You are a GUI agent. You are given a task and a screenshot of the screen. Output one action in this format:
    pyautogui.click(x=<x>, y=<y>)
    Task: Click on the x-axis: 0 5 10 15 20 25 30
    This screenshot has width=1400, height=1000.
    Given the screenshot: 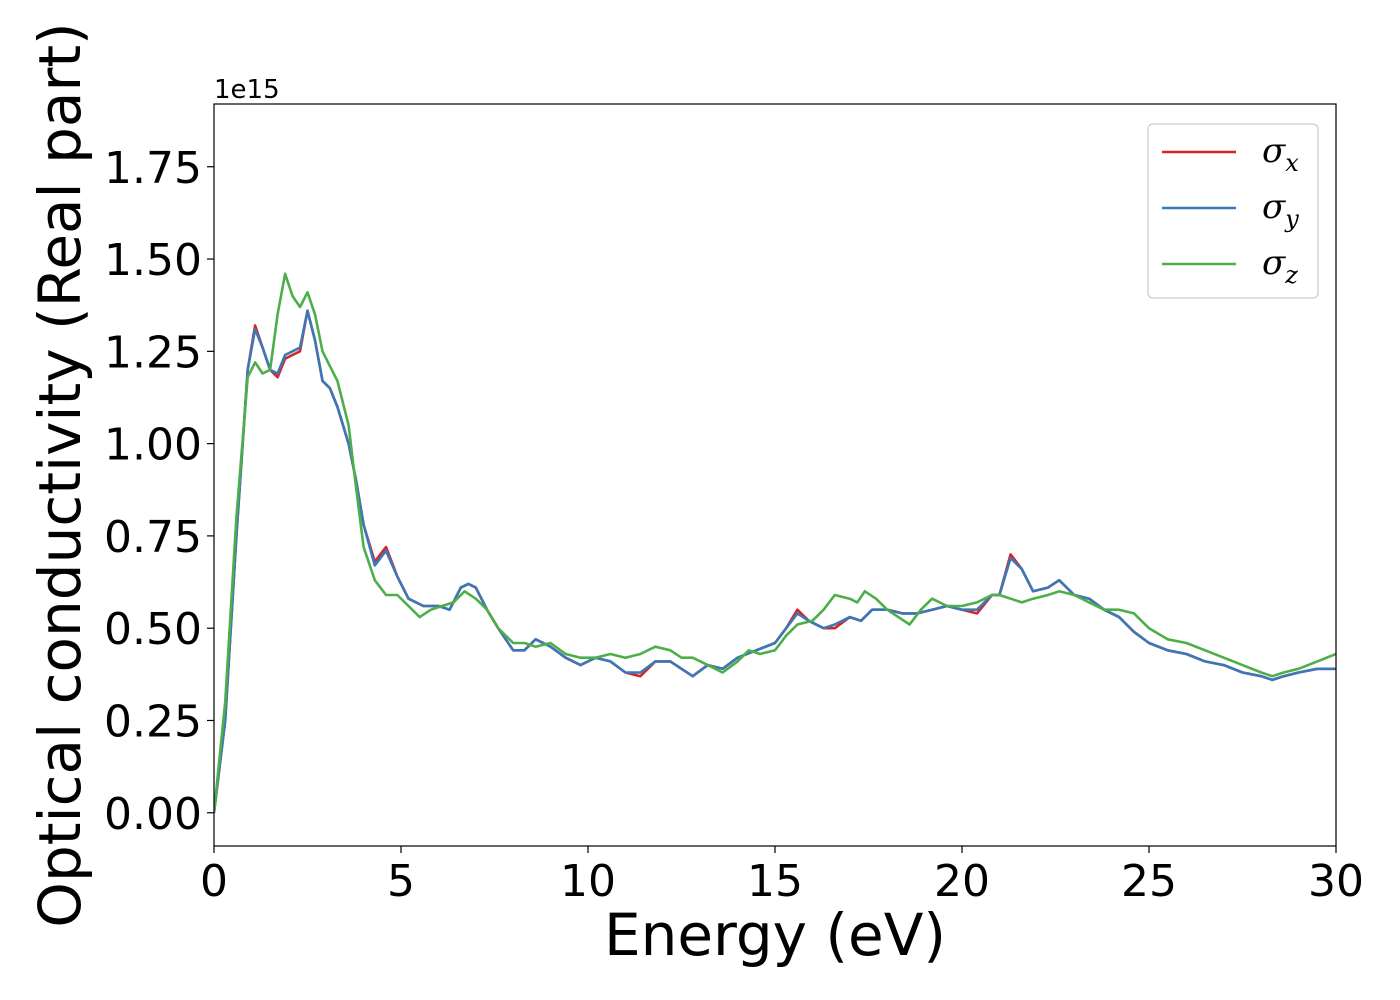 What is the action you would take?
    pyautogui.click(x=782, y=876)
    